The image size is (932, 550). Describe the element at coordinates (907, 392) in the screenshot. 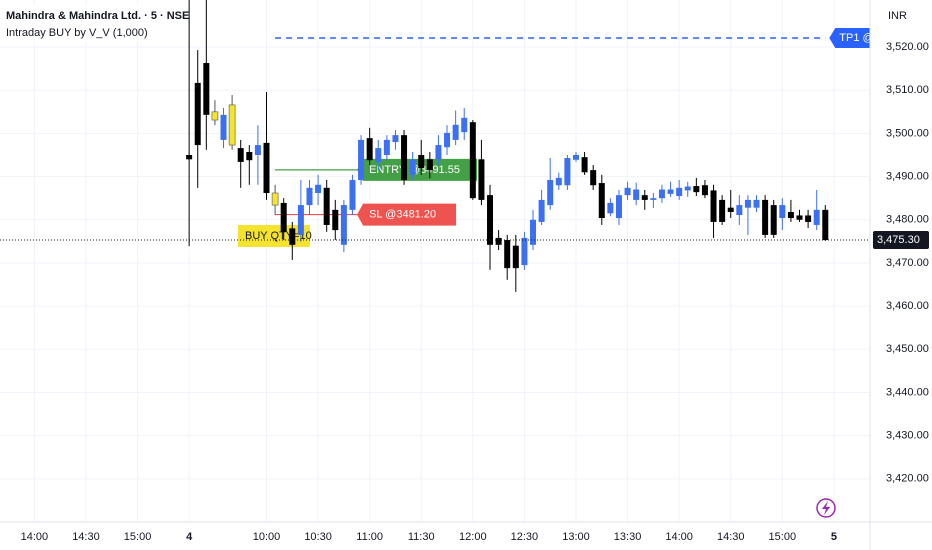

I see `y-tick-label: 3,440.00` at that location.